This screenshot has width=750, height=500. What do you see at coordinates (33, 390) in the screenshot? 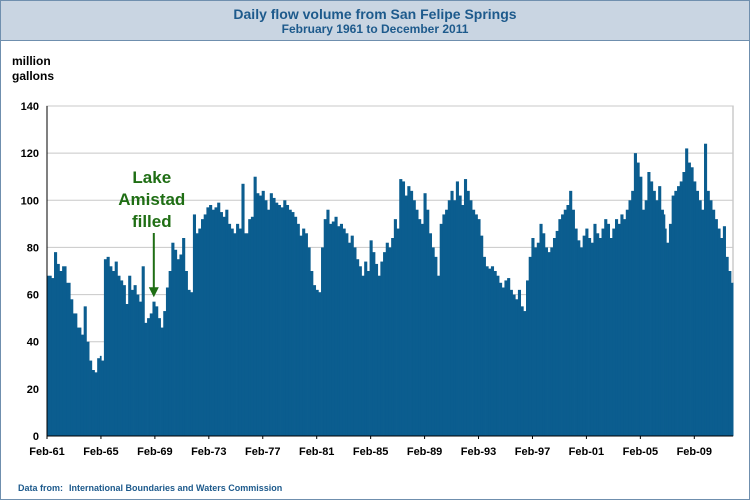
I see `y-tick-label: 20` at bounding box center [33, 390].